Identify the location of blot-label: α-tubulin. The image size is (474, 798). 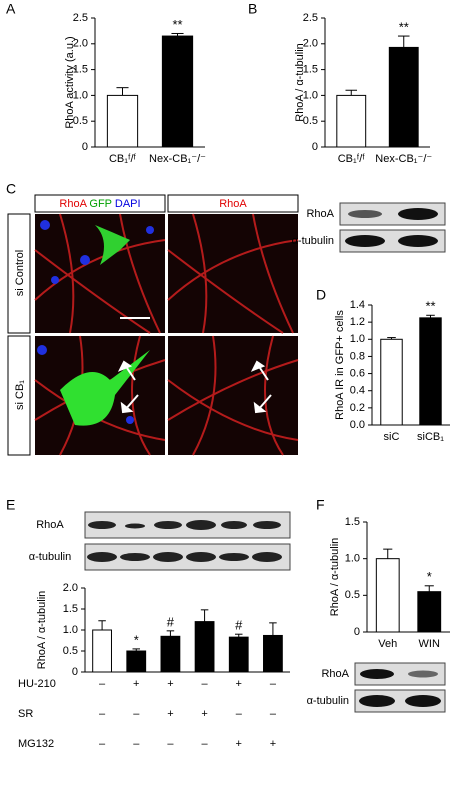
(313, 241).